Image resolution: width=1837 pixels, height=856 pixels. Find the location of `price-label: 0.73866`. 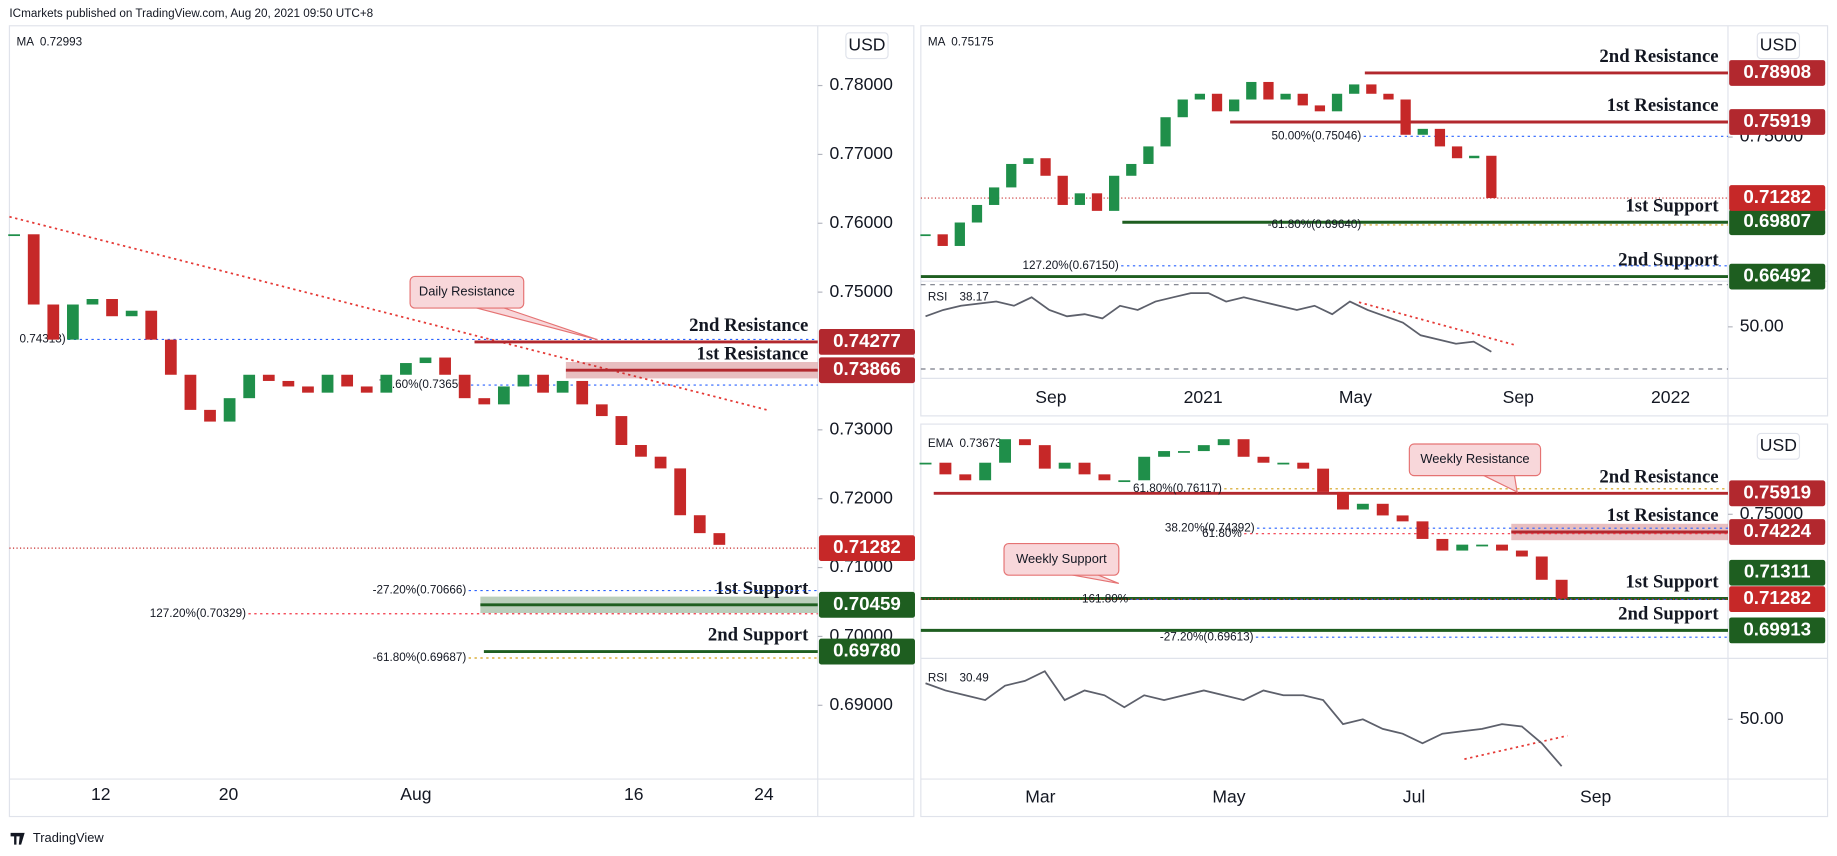

price-label: 0.73866 is located at coordinates (867, 368).